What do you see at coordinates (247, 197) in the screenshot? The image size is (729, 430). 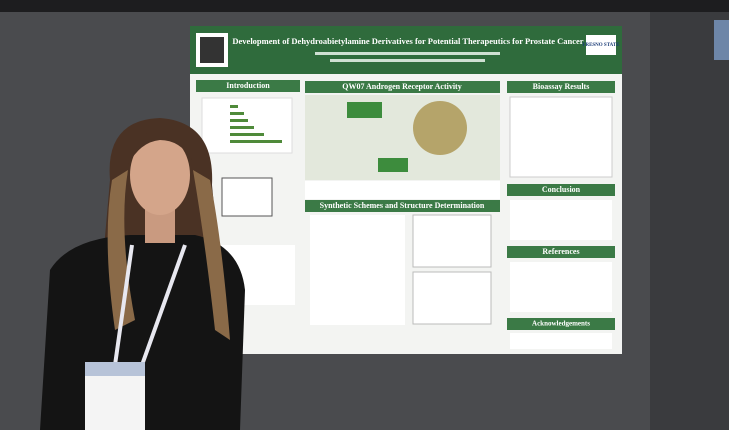 I see `flow-figure` at bounding box center [247, 197].